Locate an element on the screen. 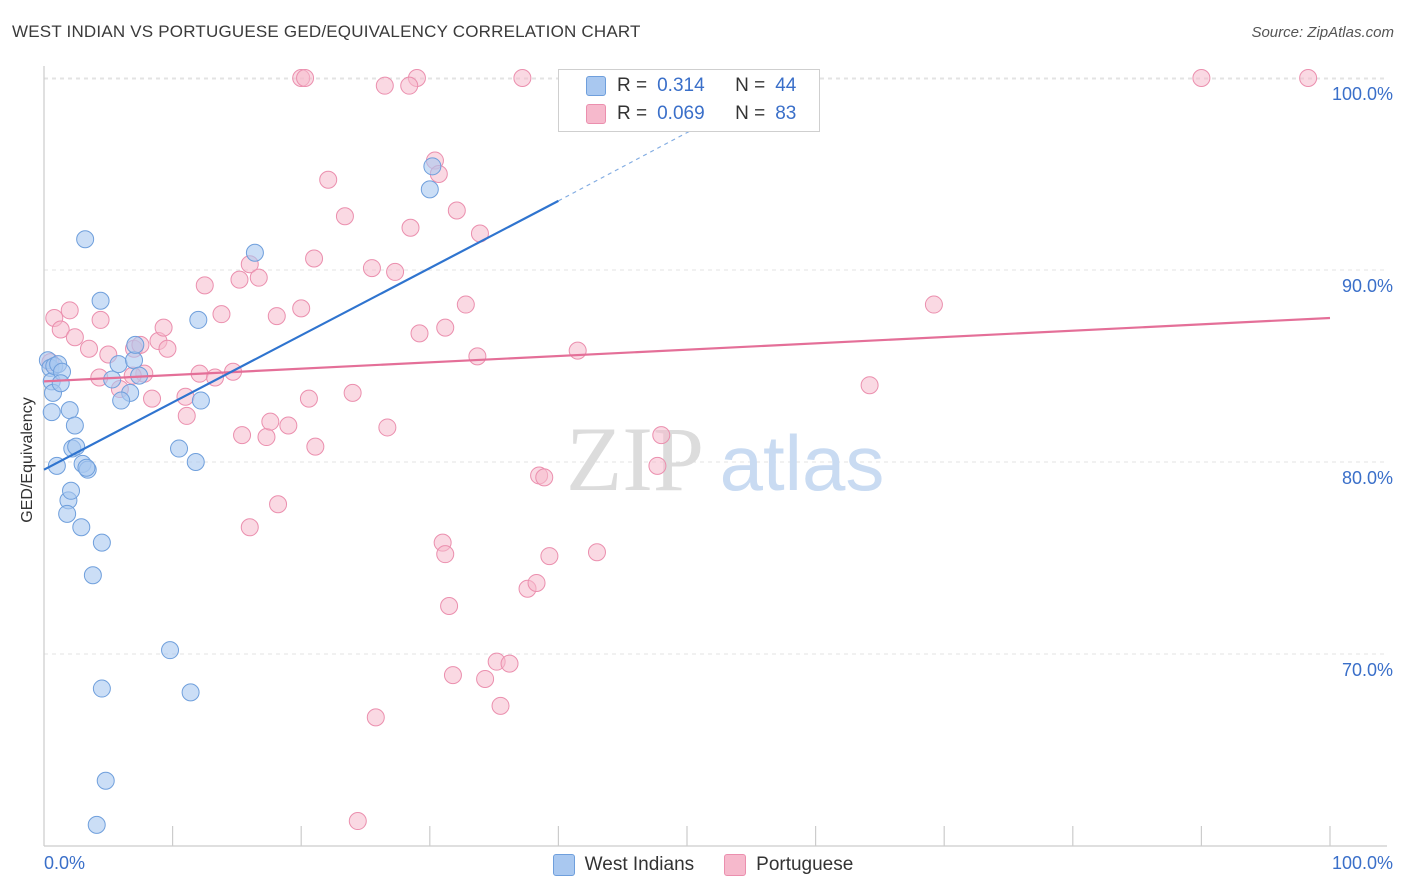 The width and height of the screenshot is (1406, 892). source-label: Source: ZipAtlas.com is located at coordinates (1322, 32).